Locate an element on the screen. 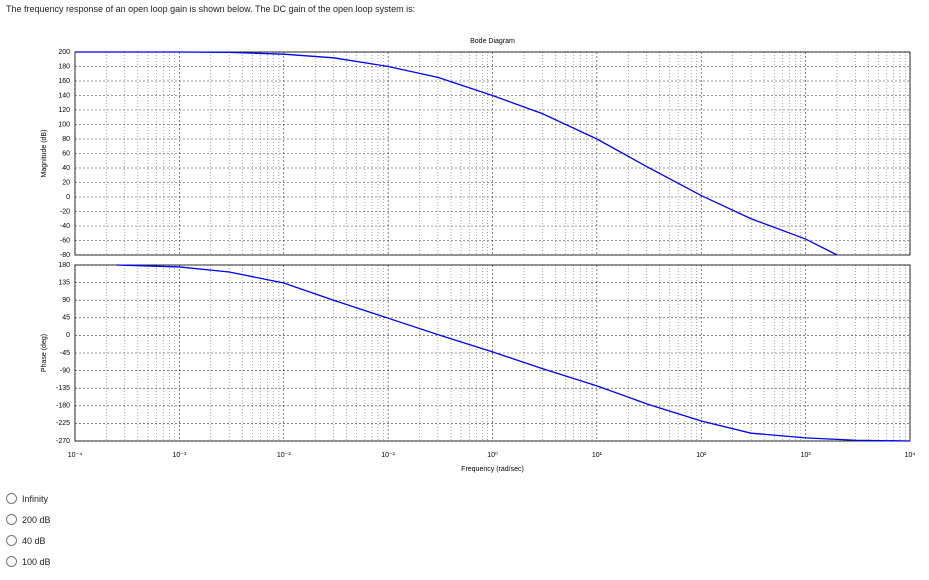 The image size is (929, 580). option: 200 dB is located at coordinates (28, 519).